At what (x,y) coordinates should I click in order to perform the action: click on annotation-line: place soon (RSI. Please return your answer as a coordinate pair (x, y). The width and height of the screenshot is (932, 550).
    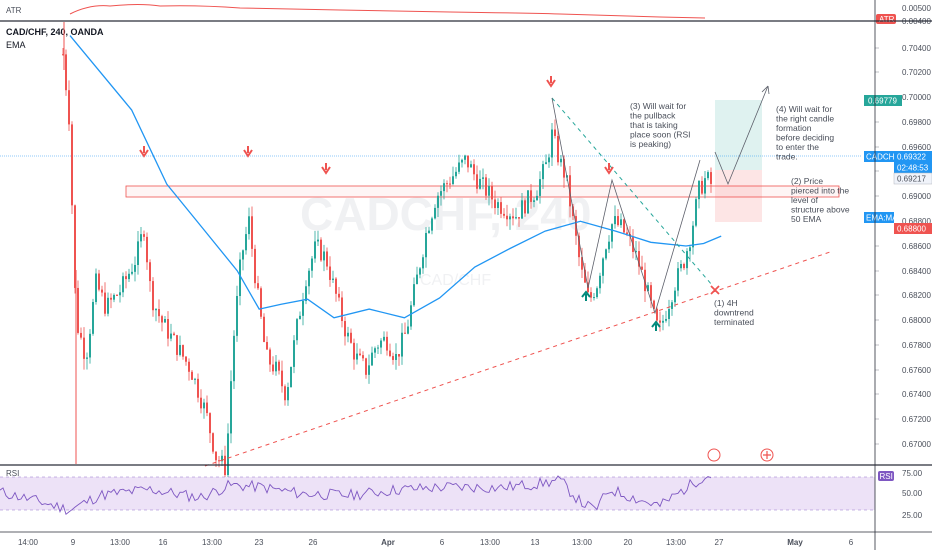
    Looking at the image, I should click on (660, 135).